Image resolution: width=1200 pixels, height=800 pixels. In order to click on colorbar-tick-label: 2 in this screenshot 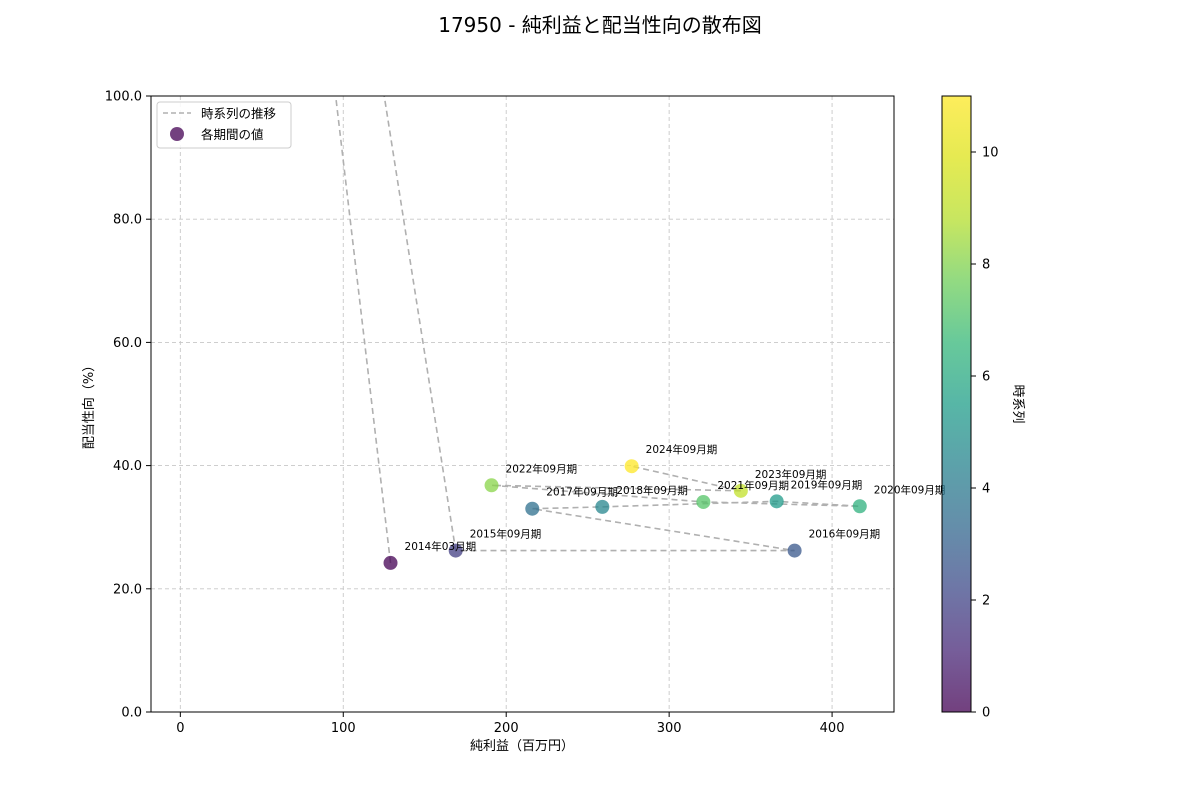, I will do `click(986, 601)`.